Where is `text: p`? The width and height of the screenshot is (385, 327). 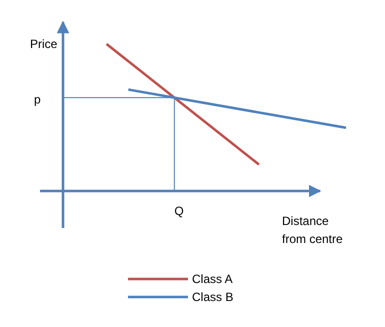 text: p is located at coordinates (37, 99).